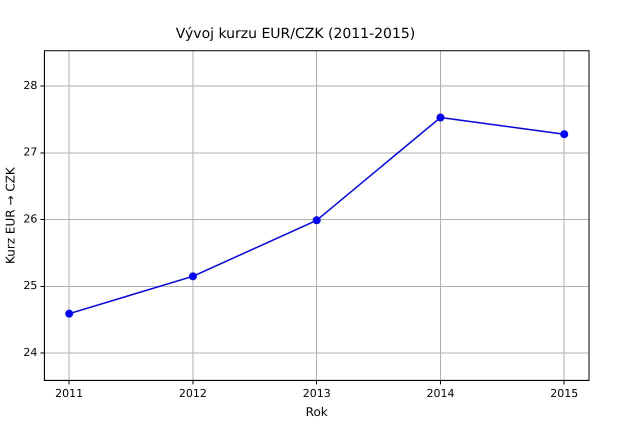 This screenshot has width=627, height=426. What do you see at coordinates (317, 411) in the screenshot?
I see `x-axis-title: Rok` at bounding box center [317, 411].